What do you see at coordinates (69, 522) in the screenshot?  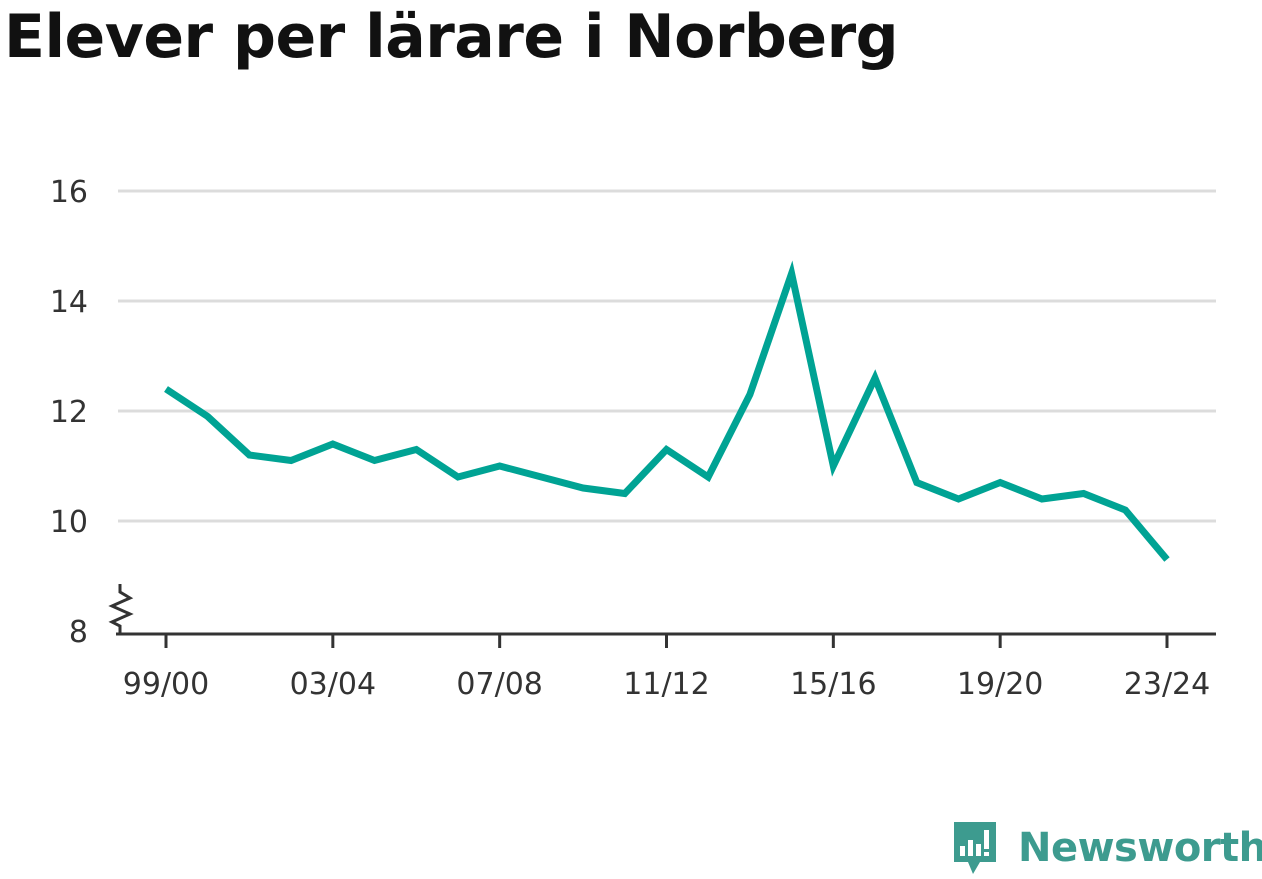 I see `y-tick-label: 10` at bounding box center [69, 522].